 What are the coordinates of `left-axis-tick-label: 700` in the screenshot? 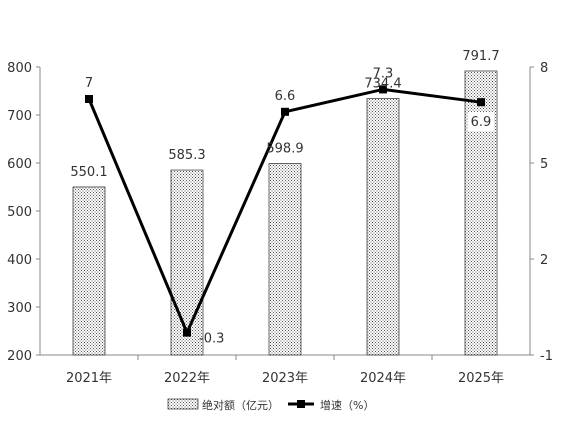 It's located at (19, 116).